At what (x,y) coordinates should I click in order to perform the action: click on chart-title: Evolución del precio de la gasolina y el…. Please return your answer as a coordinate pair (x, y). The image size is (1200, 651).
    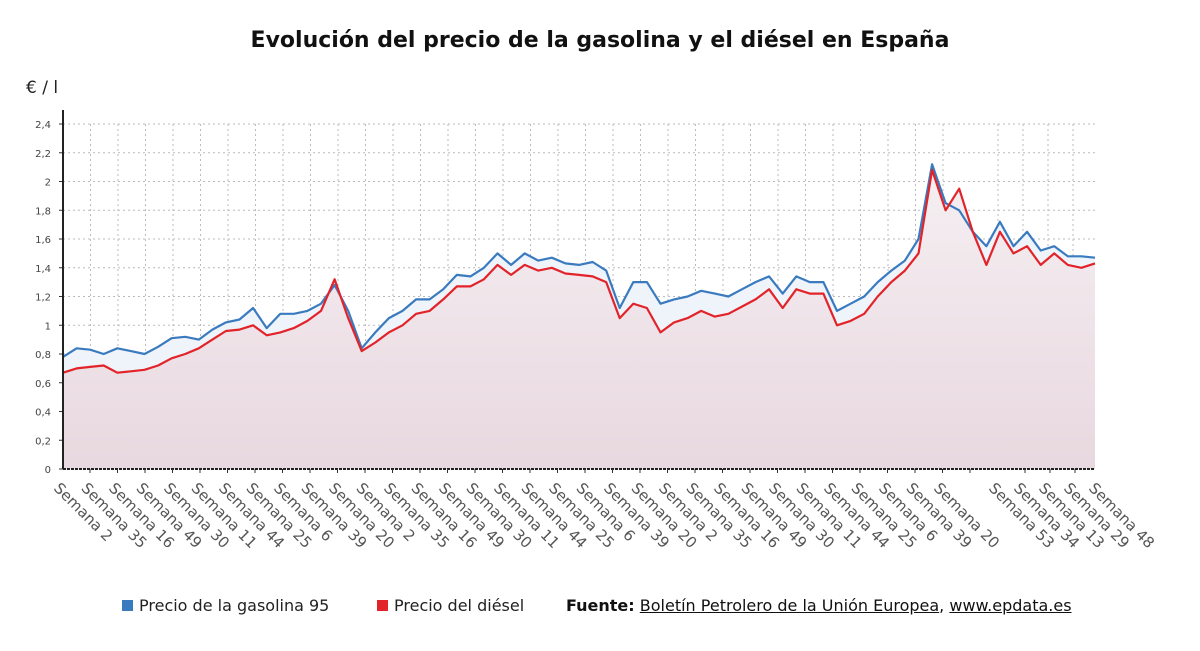
    Looking at the image, I should click on (600, 40).